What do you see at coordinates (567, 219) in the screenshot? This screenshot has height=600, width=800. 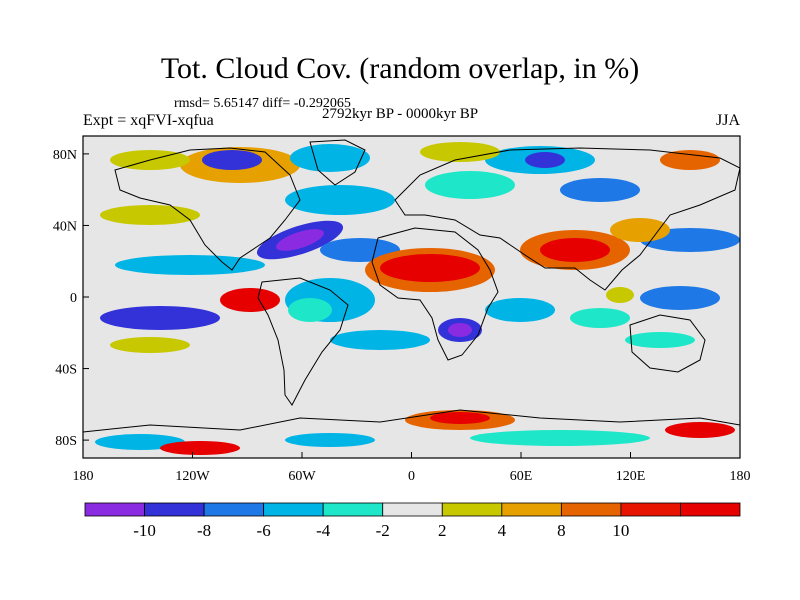 I see `coastline-eurasia` at bounding box center [567, 219].